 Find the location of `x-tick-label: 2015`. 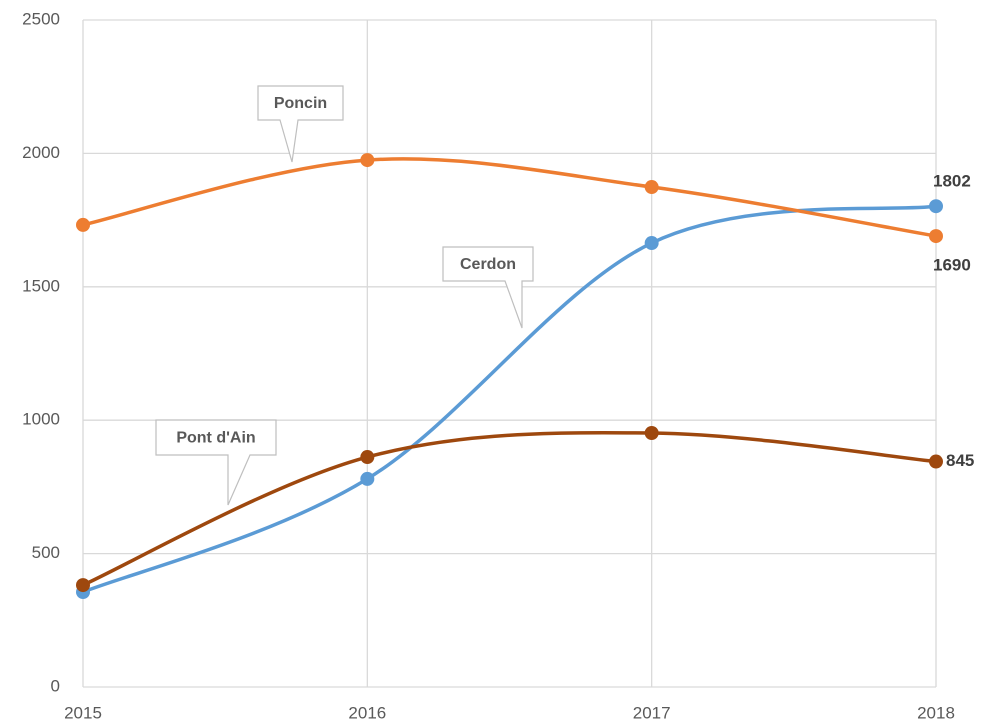

x-tick-label: 2015 is located at coordinates (83, 712).